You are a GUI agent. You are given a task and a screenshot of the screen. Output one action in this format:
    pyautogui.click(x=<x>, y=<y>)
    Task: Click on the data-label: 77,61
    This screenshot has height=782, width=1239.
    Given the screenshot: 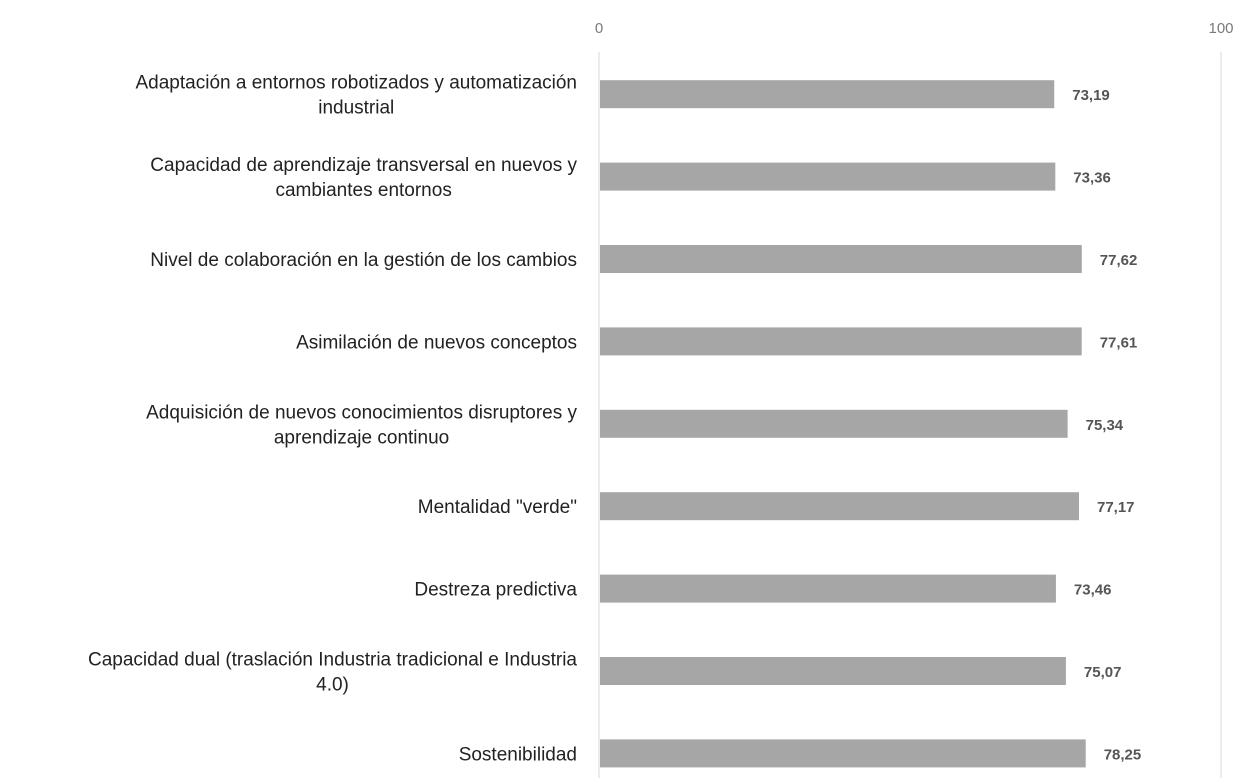 What is the action you would take?
    pyautogui.click(x=1119, y=342)
    